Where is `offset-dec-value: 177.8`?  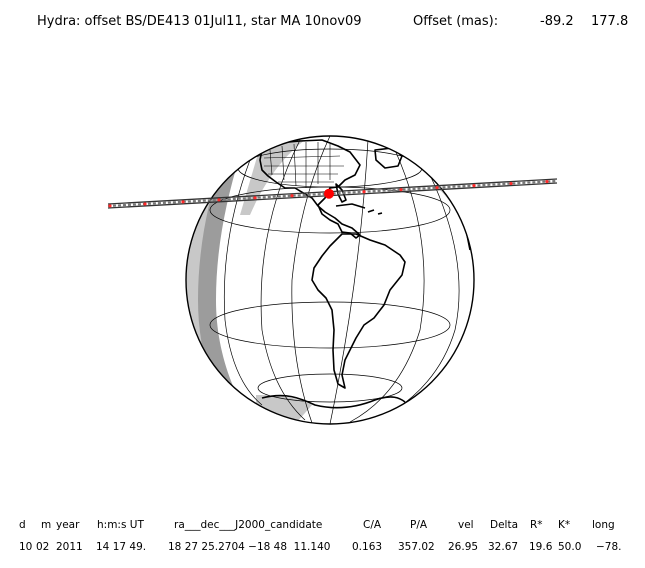
offset-dec-value: 177.8 is located at coordinates (610, 21).